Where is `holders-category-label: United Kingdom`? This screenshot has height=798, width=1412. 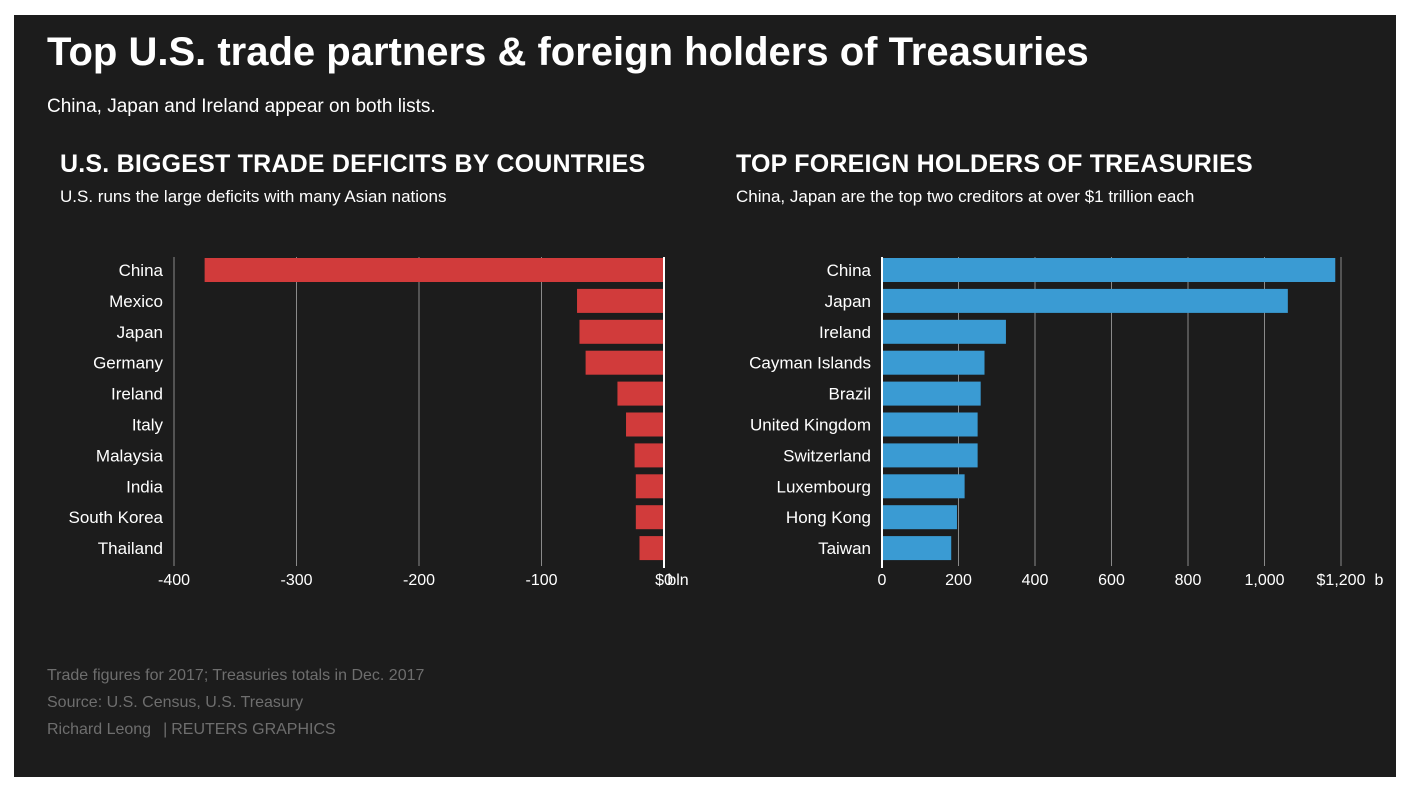
holders-category-label: United Kingdom is located at coordinates (810, 425).